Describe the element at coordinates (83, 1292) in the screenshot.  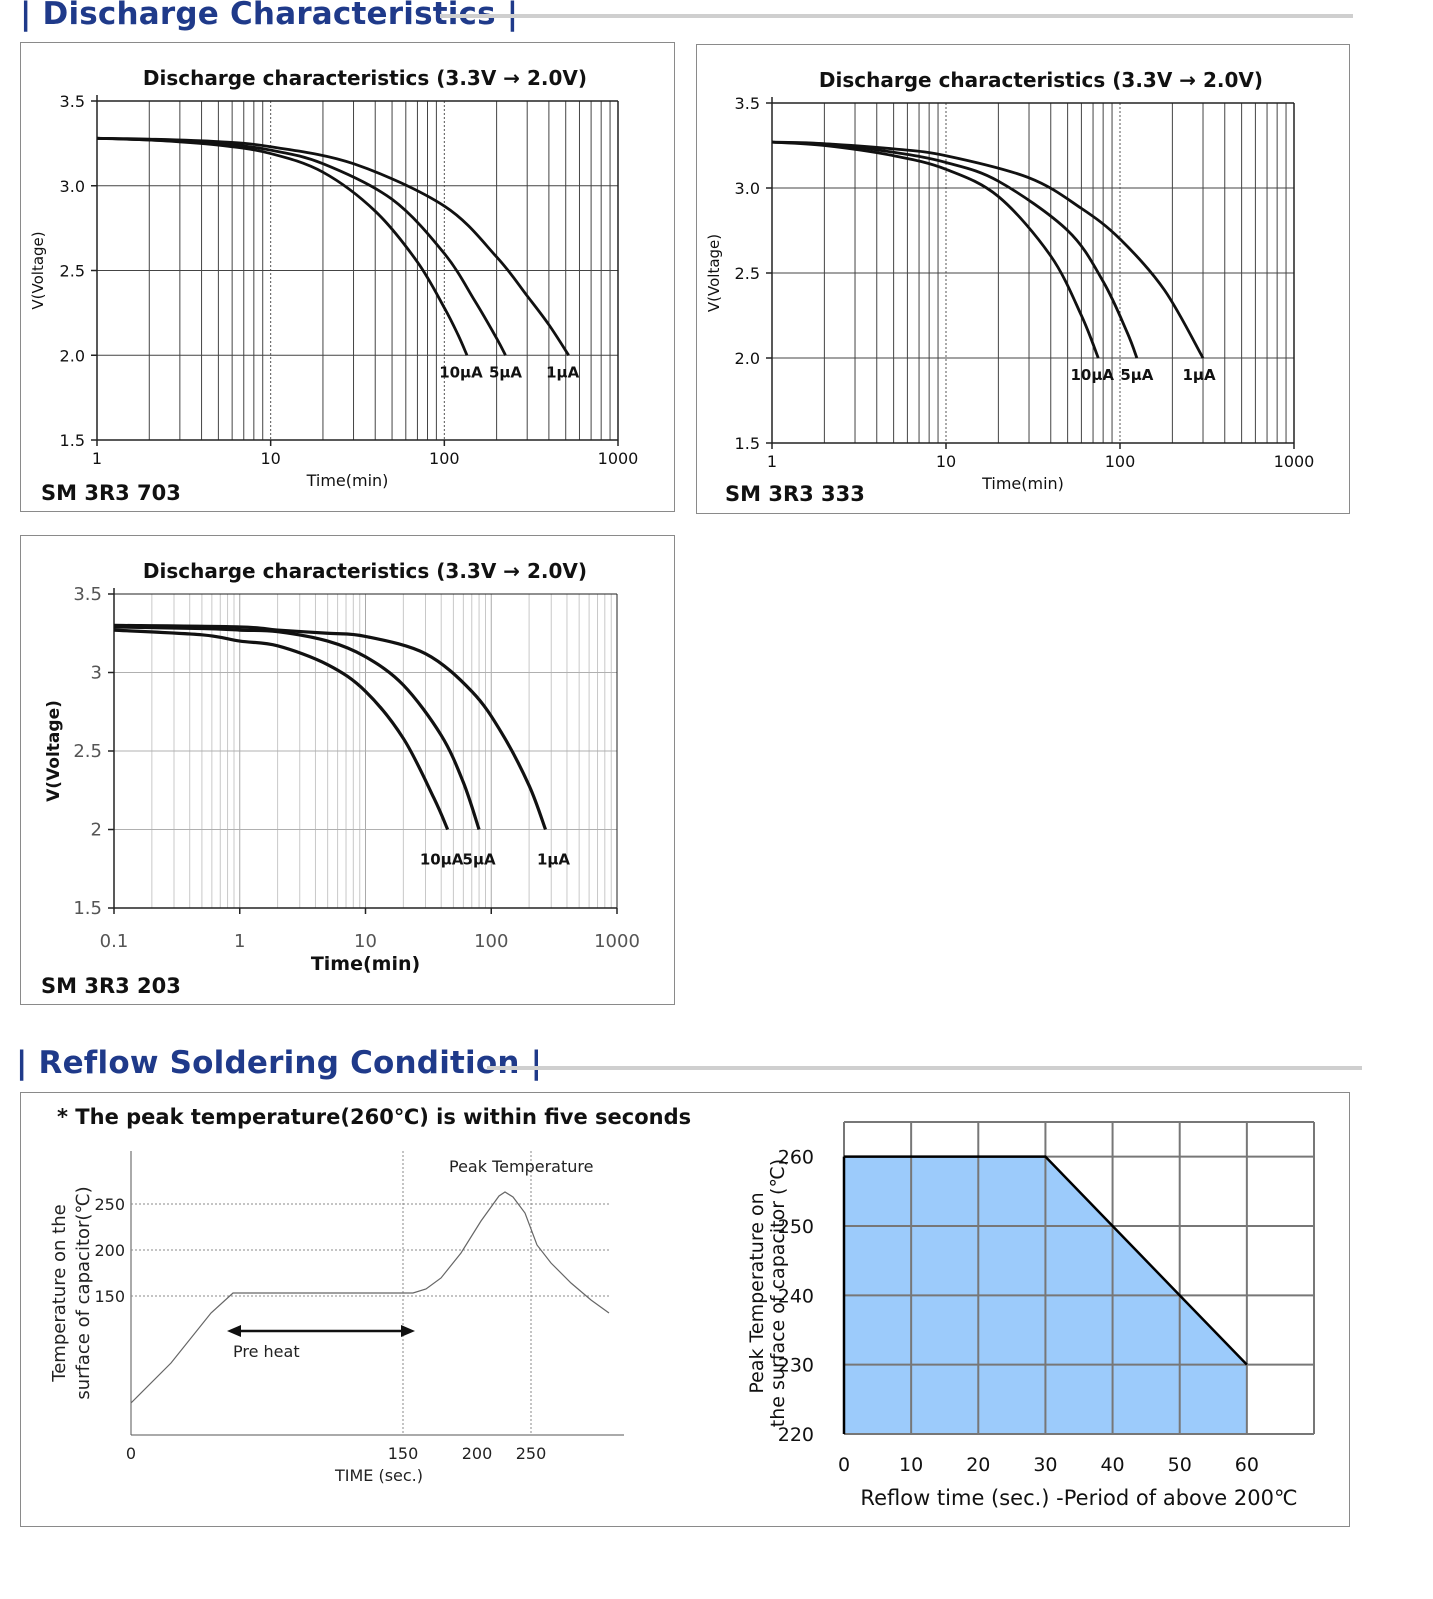
I see `y-axis-title-line-2: surface of capacitor(℃)` at that location.